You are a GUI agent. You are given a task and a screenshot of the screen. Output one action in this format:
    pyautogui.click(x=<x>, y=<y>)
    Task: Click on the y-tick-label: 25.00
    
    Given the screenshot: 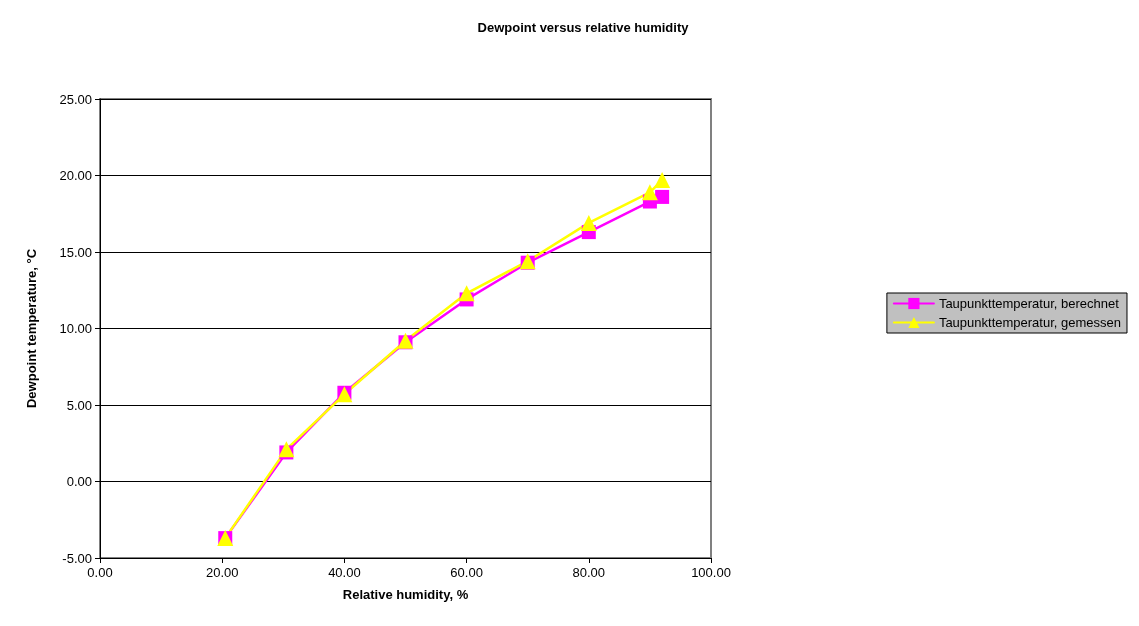 What is the action you would take?
    pyautogui.click(x=75, y=99)
    